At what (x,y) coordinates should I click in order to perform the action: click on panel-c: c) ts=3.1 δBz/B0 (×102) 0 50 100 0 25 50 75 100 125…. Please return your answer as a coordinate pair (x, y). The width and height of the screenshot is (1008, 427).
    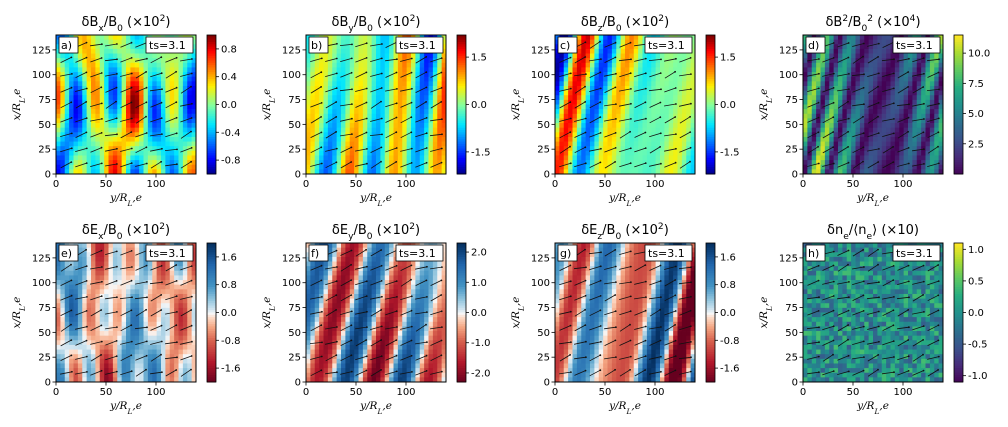
    Looking at the image, I should click on (625, 111).